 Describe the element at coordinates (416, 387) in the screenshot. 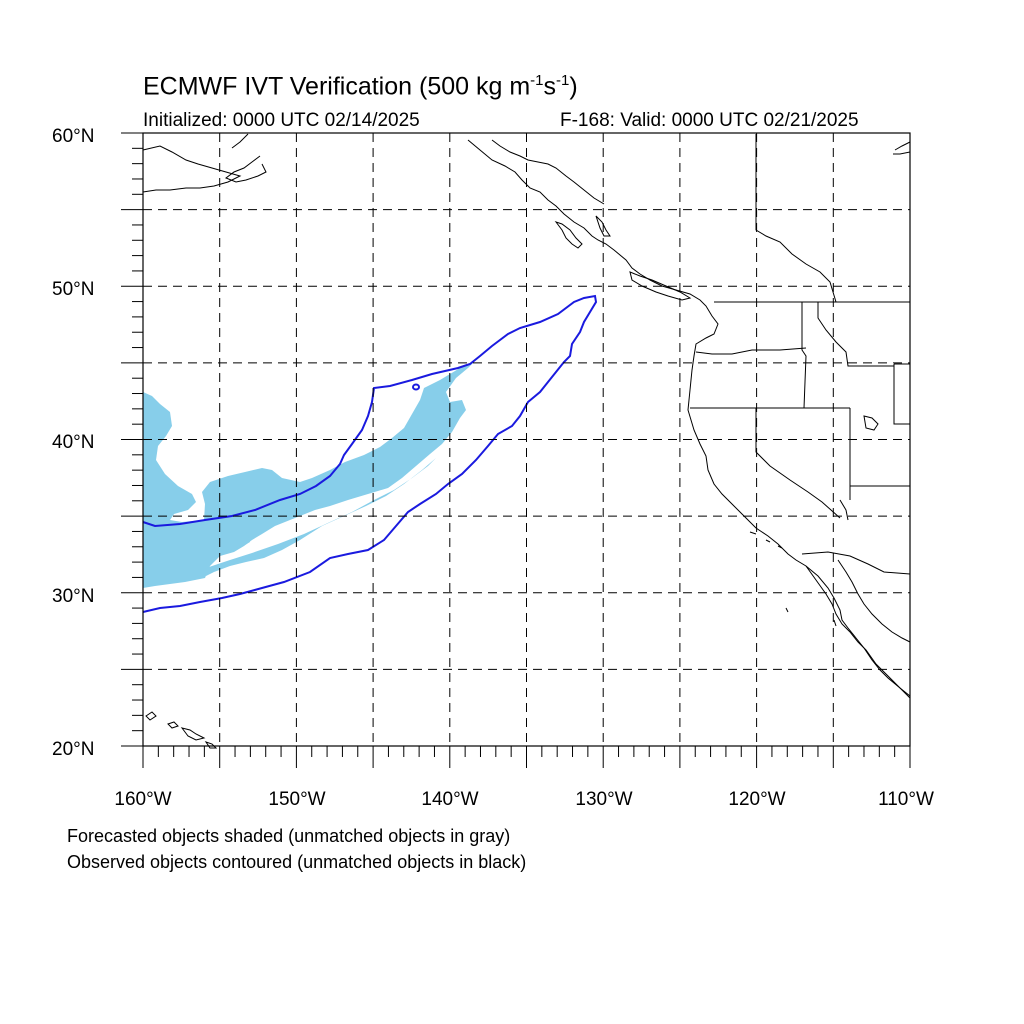

I see `observed-object-small` at that location.